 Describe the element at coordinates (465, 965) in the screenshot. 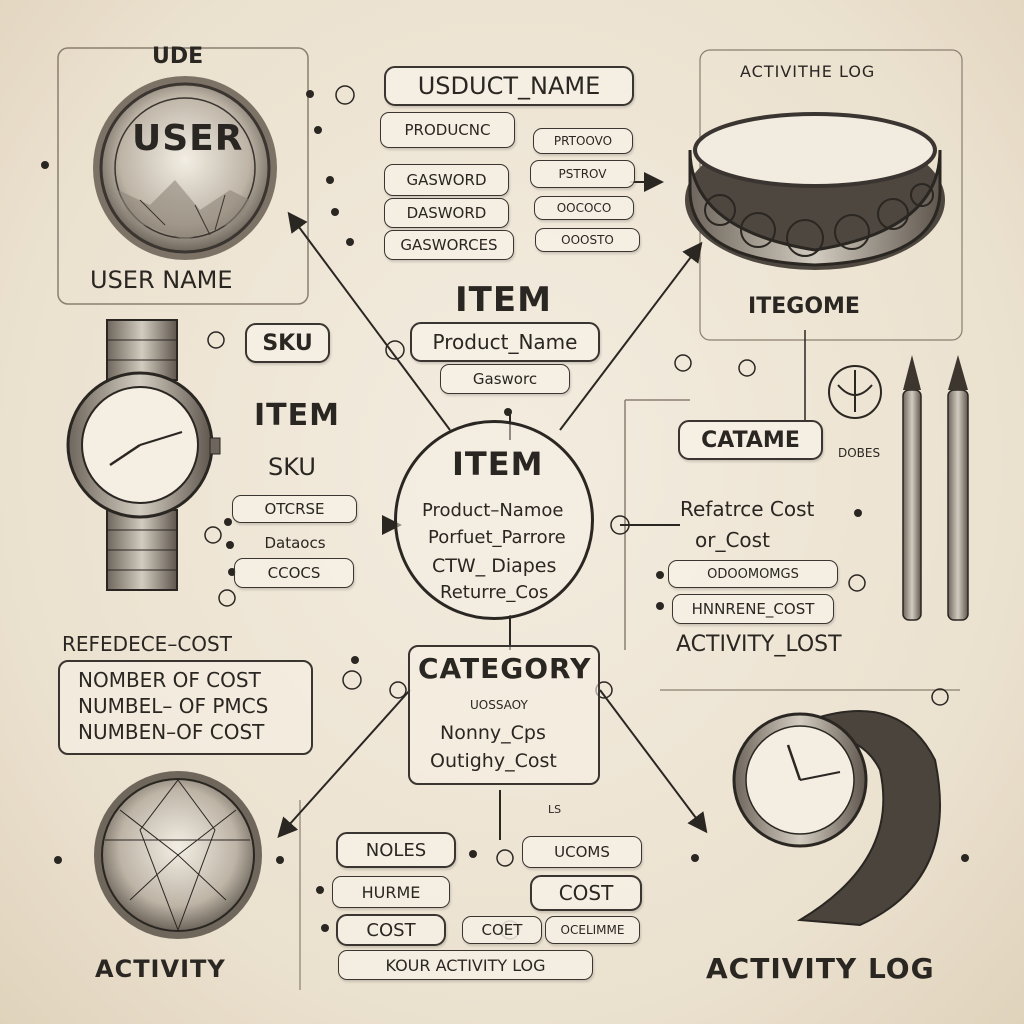

I see `activity-log-pill: KOUR ACTIVITY LOG` at that location.